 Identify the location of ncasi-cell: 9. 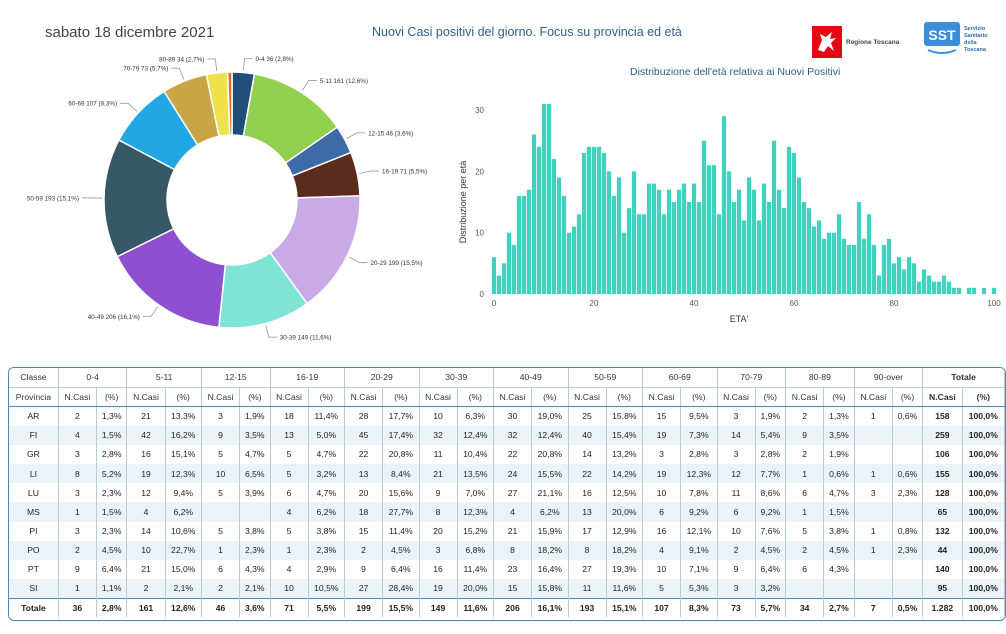
(77, 569).